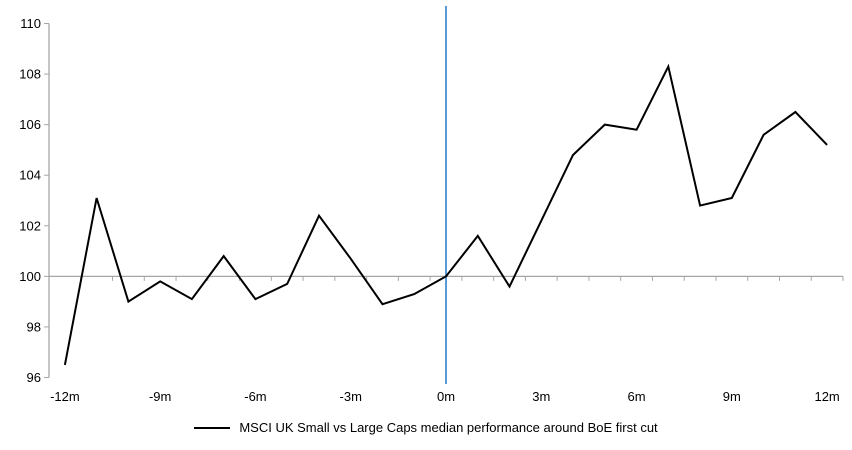 This screenshot has width=852, height=450. Describe the element at coordinates (65, 396) in the screenshot. I see `x-tick-label: -12m` at that location.